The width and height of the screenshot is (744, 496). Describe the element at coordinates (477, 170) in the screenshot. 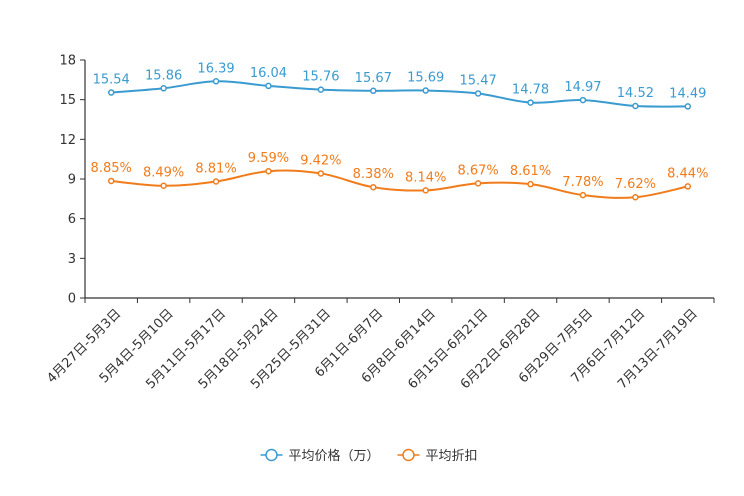

I see `data-label: 8.67%` at that location.